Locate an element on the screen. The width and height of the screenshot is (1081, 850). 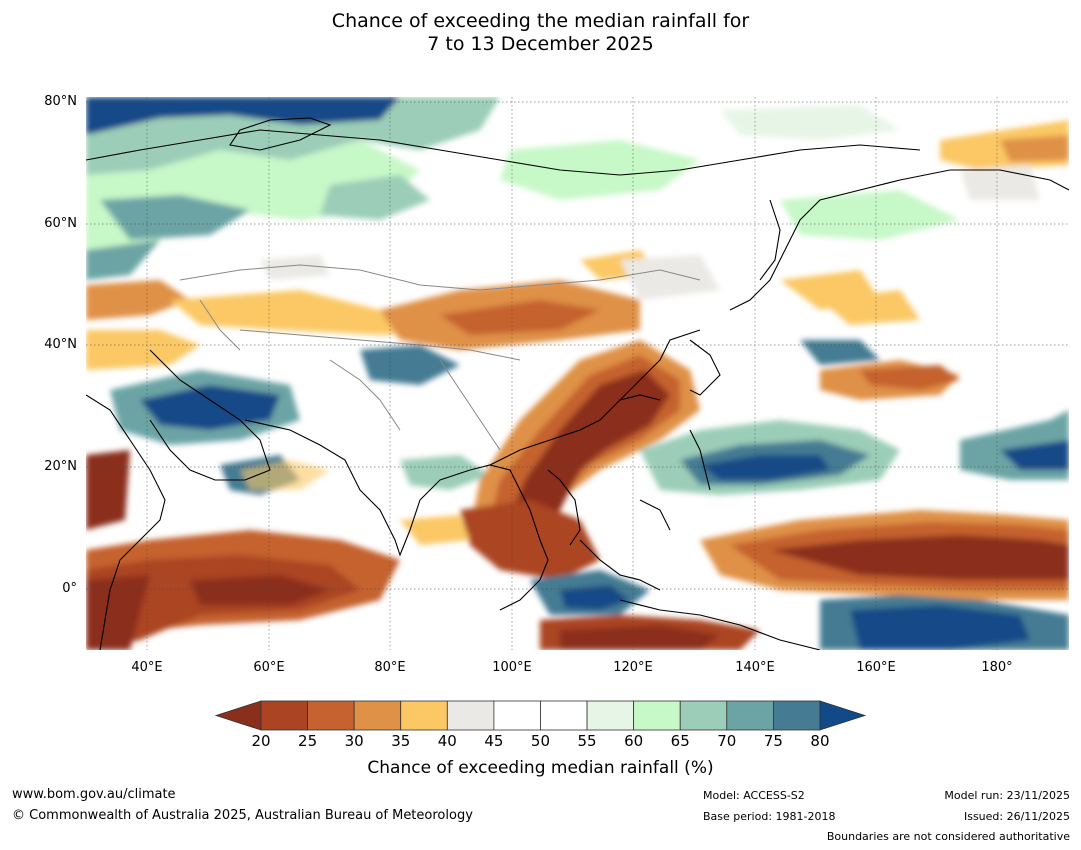
lat-label-60n: 60°N is located at coordinates (60, 223).